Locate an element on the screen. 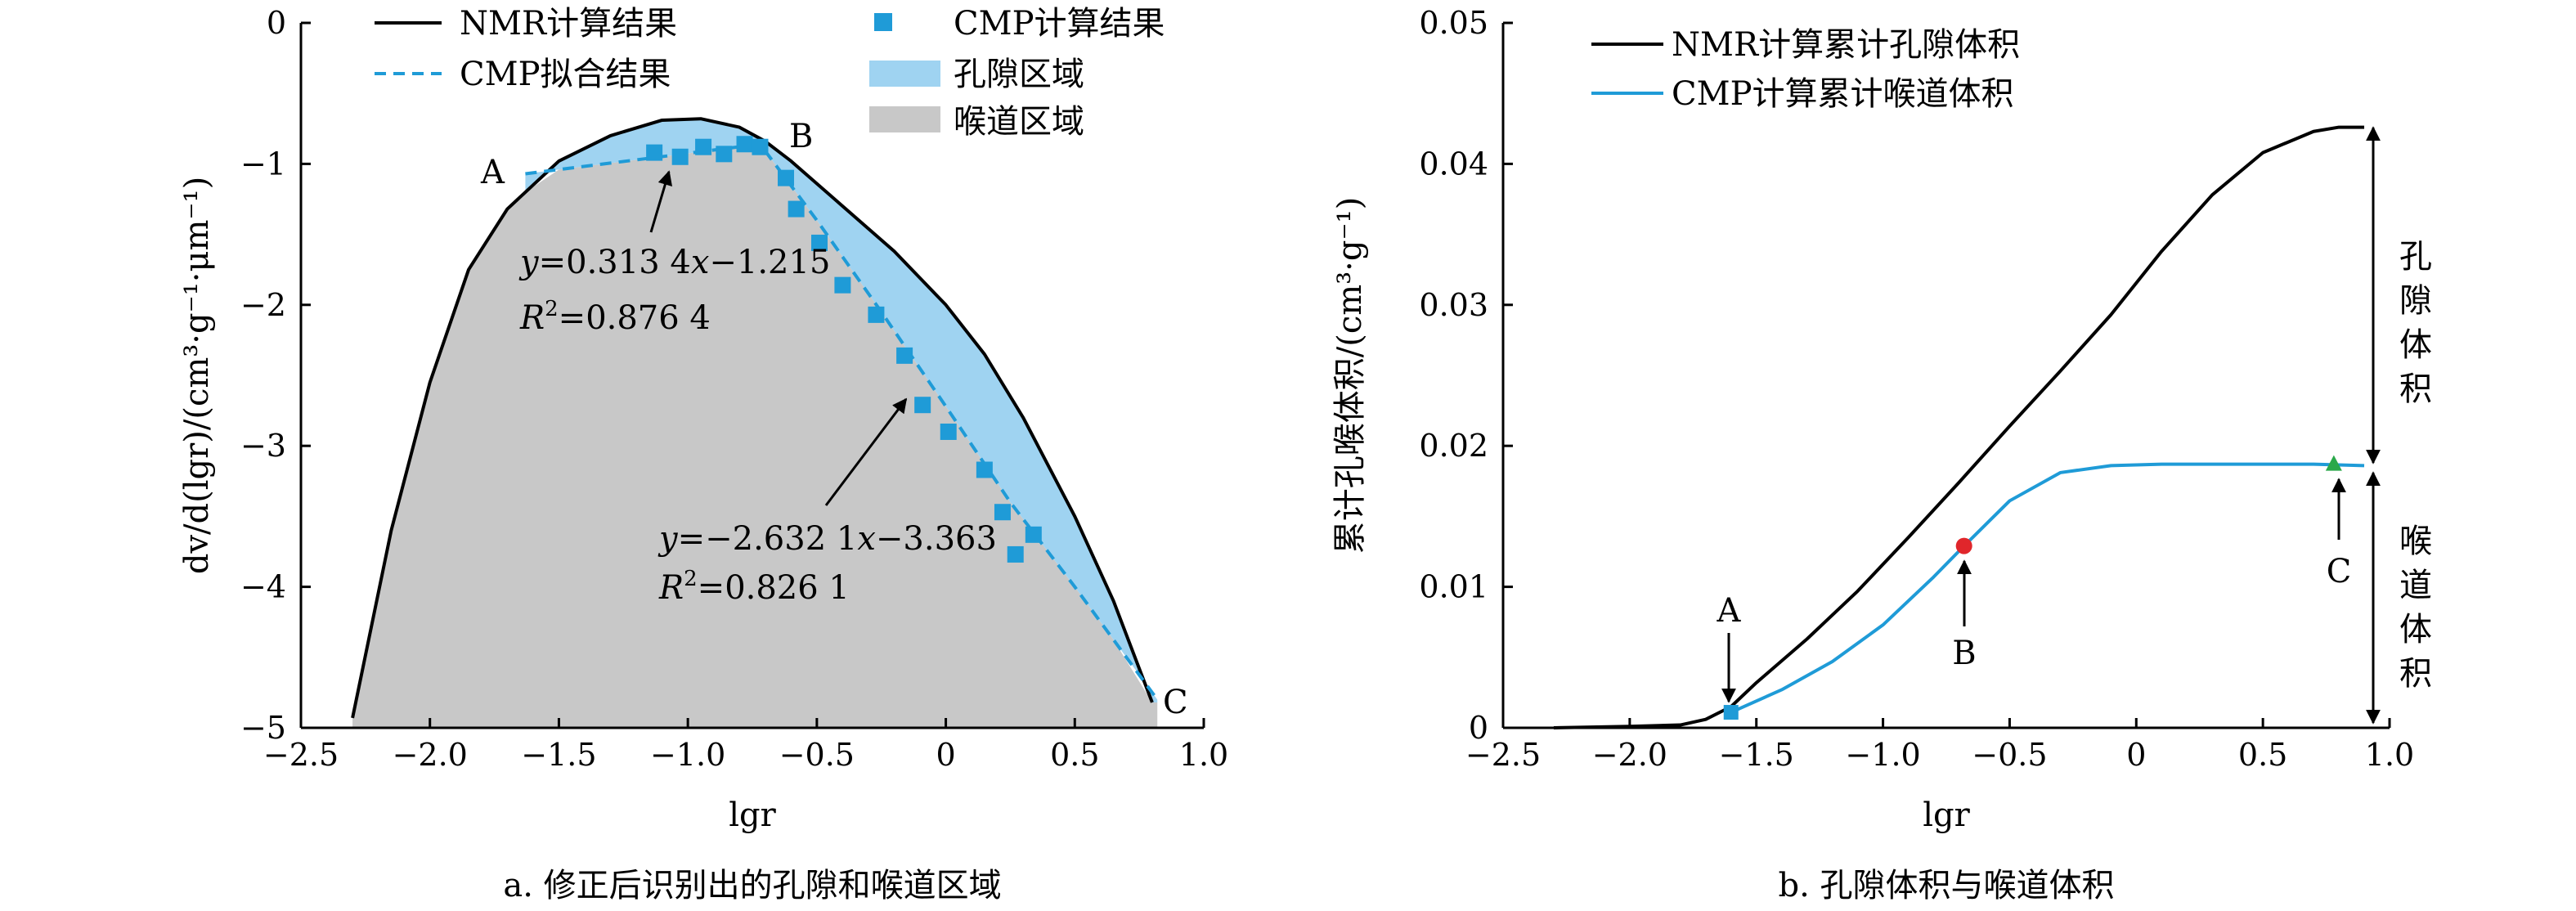 The image size is (2576, 911). a-legend-label-nmr: NMR计算结果 is located at coordinates (568, 24).